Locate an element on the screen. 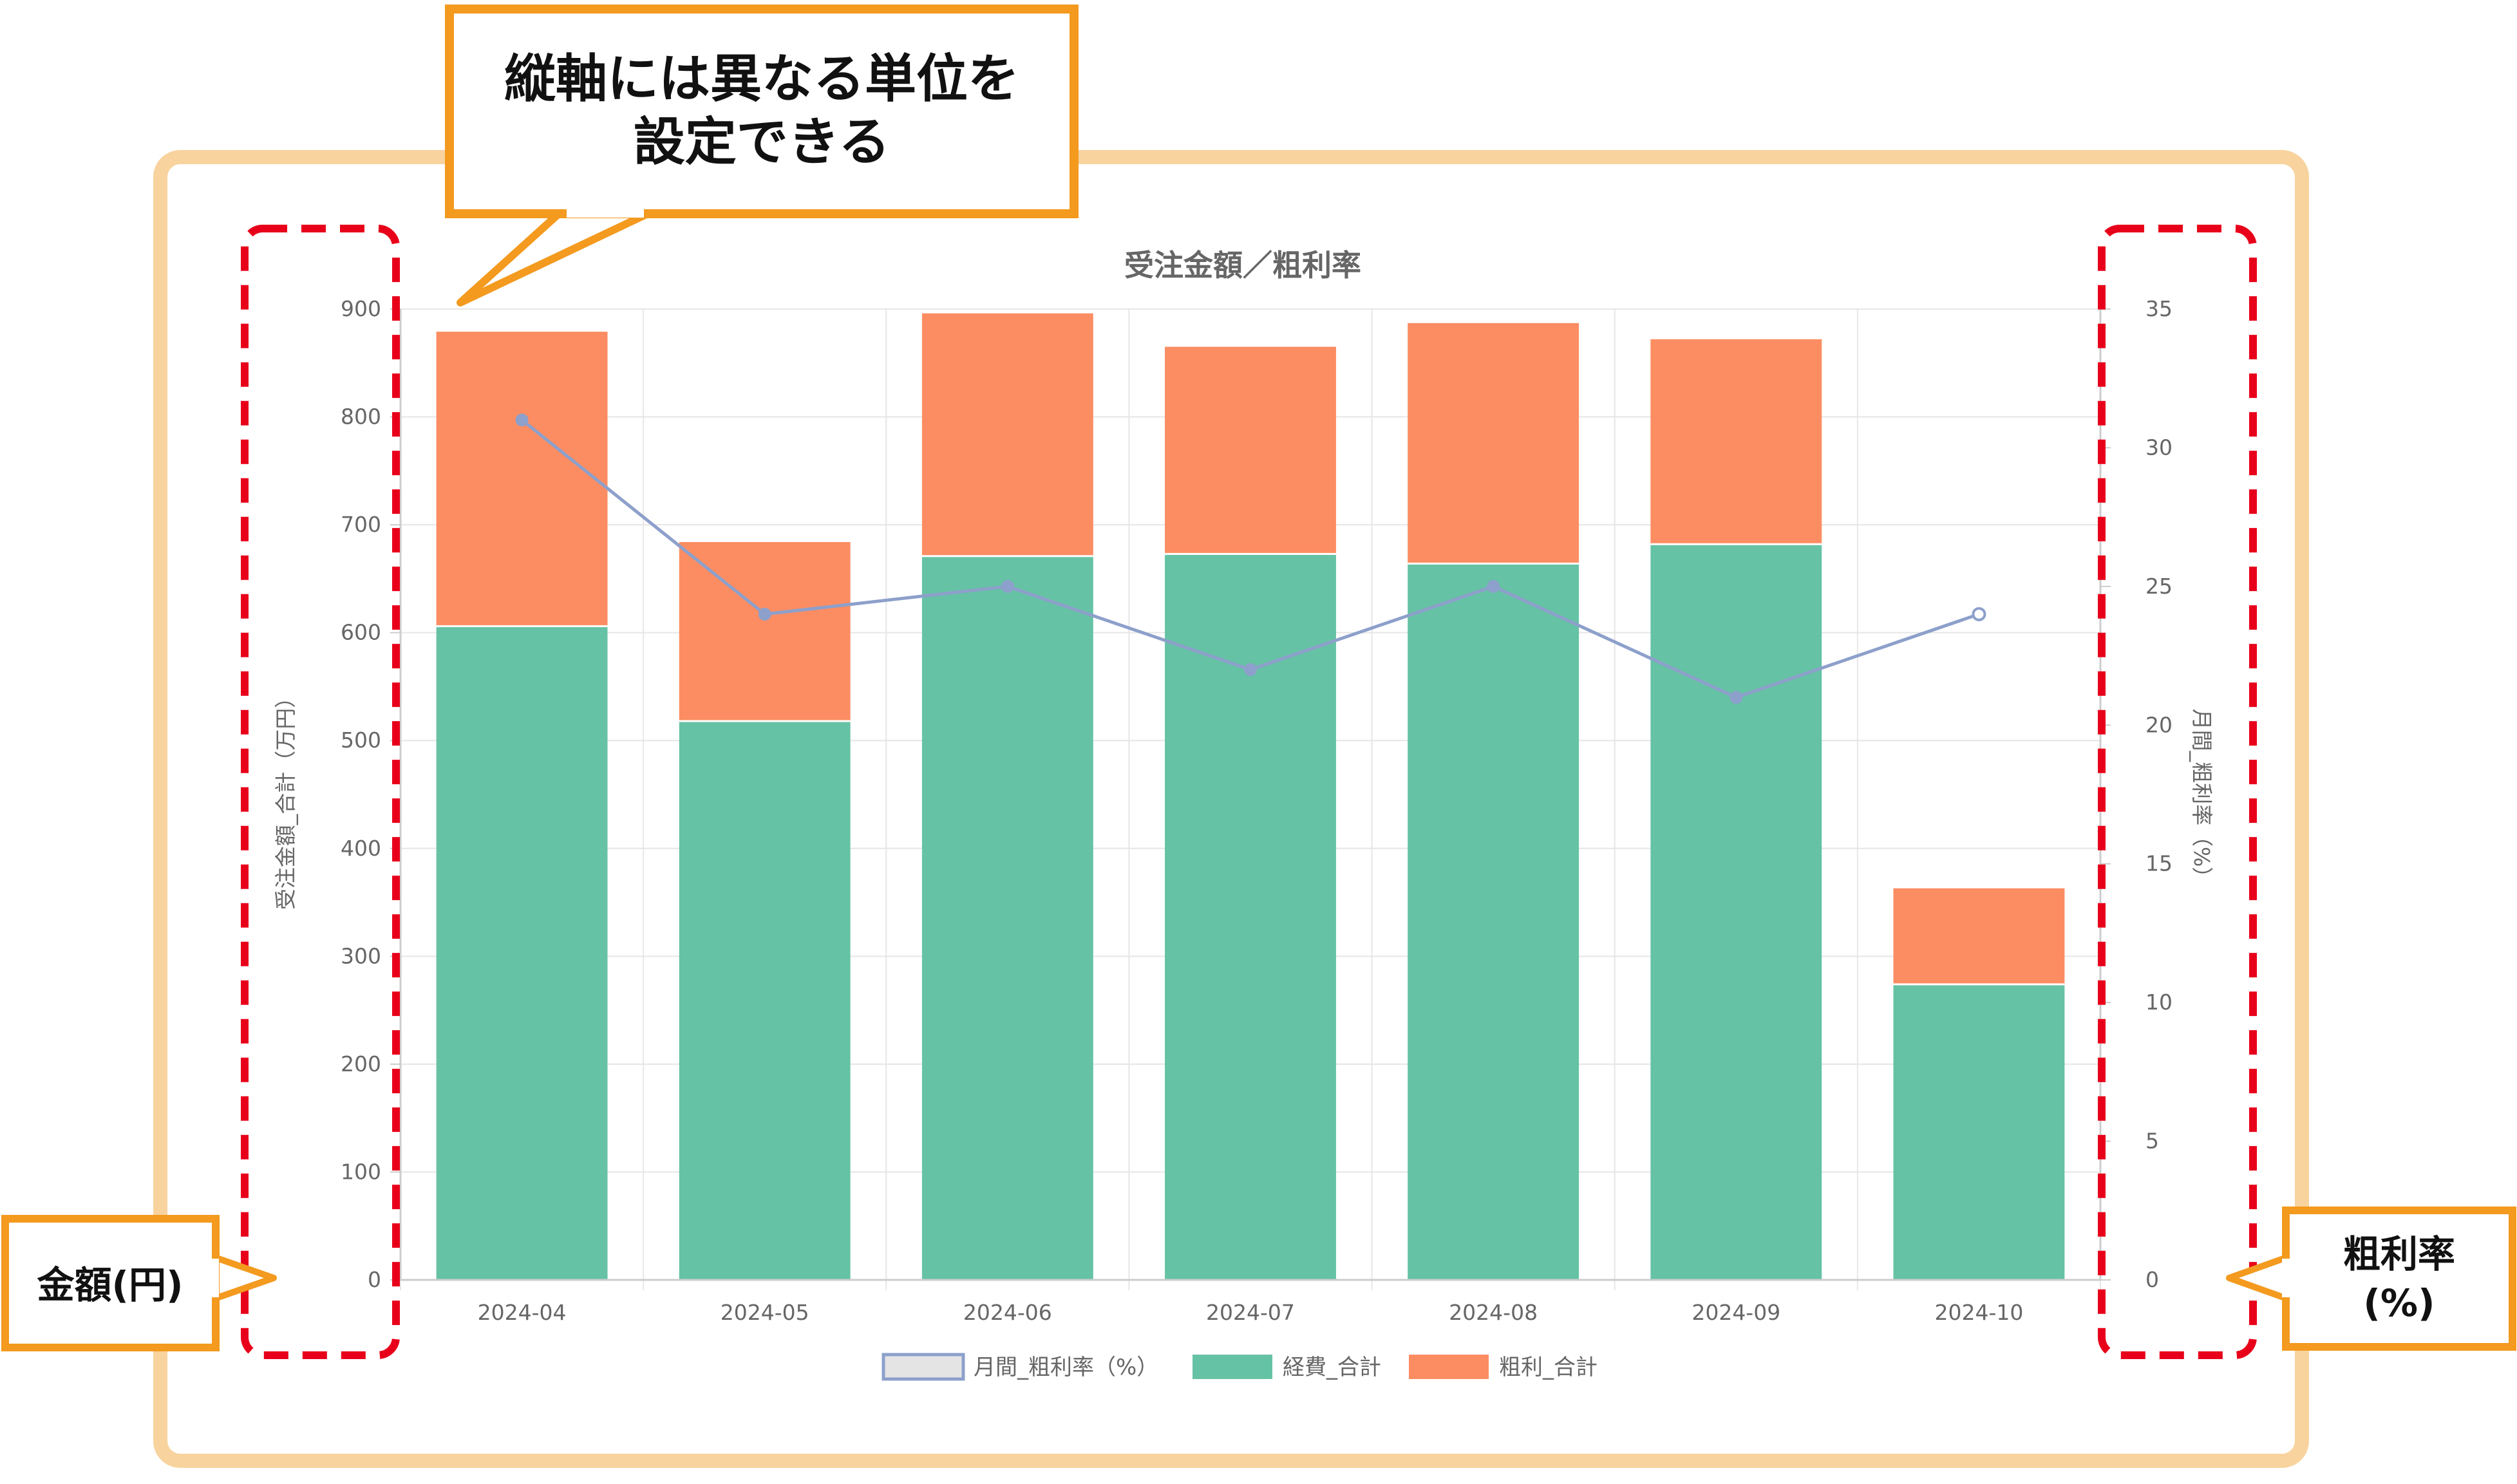 This screenshot has width=2517, height=1484. right-callout-line2: (%) is located at coordinates (2399, 1303).